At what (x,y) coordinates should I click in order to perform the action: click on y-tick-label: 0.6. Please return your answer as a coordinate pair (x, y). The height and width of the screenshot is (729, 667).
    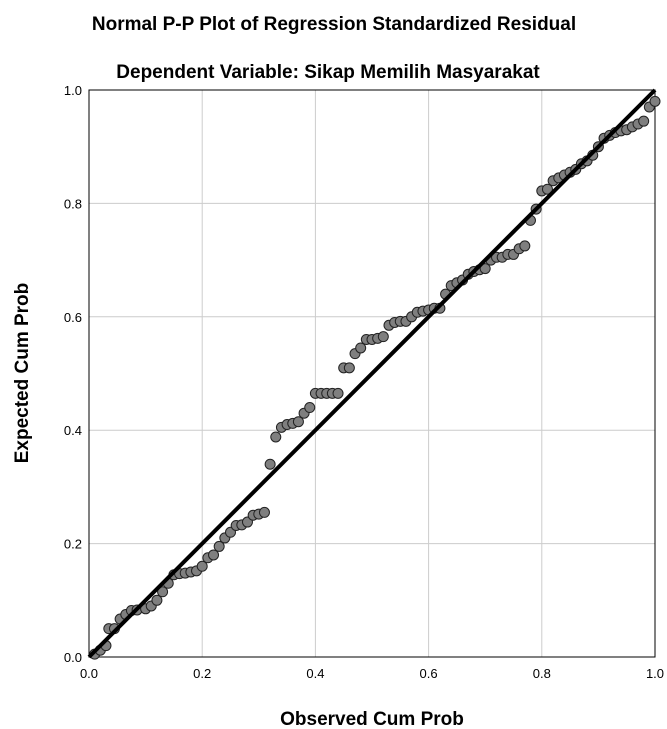
    Looking at the image, I should click on (73, 317).